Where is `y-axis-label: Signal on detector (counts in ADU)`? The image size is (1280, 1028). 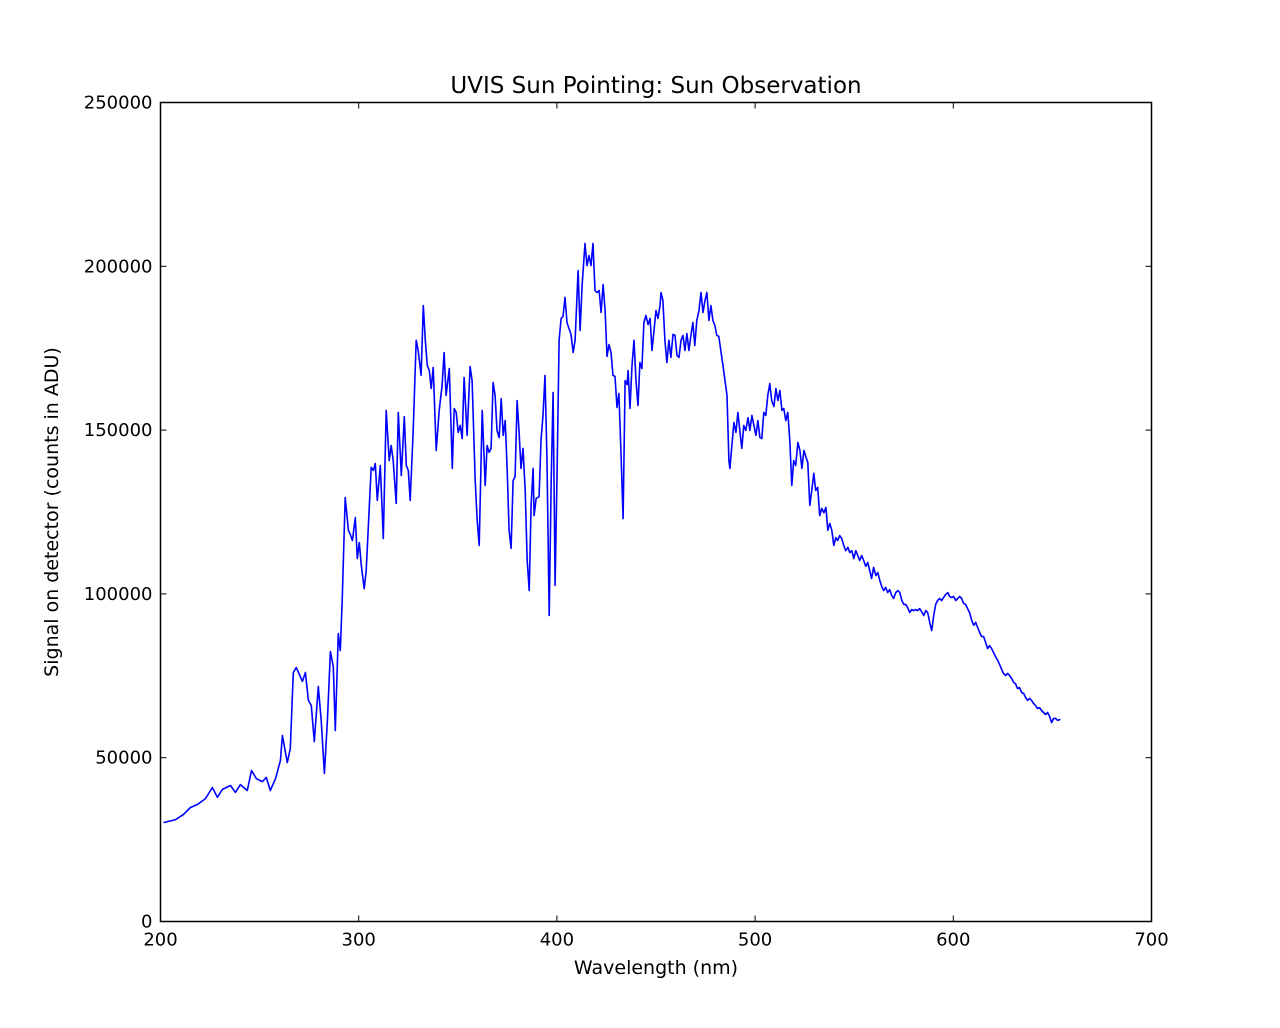
y-axis-label: Signal on detector (counts in ADU) is located at coordinates (52, 512).